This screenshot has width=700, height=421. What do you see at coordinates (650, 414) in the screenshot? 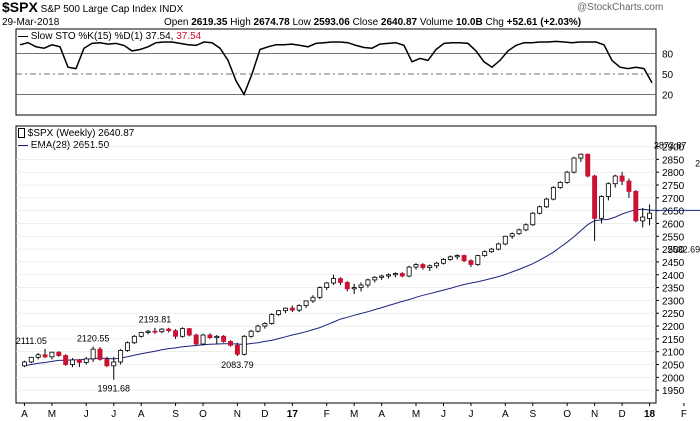
I see `x-tick-label: 18` at bounding box center [650, 414].